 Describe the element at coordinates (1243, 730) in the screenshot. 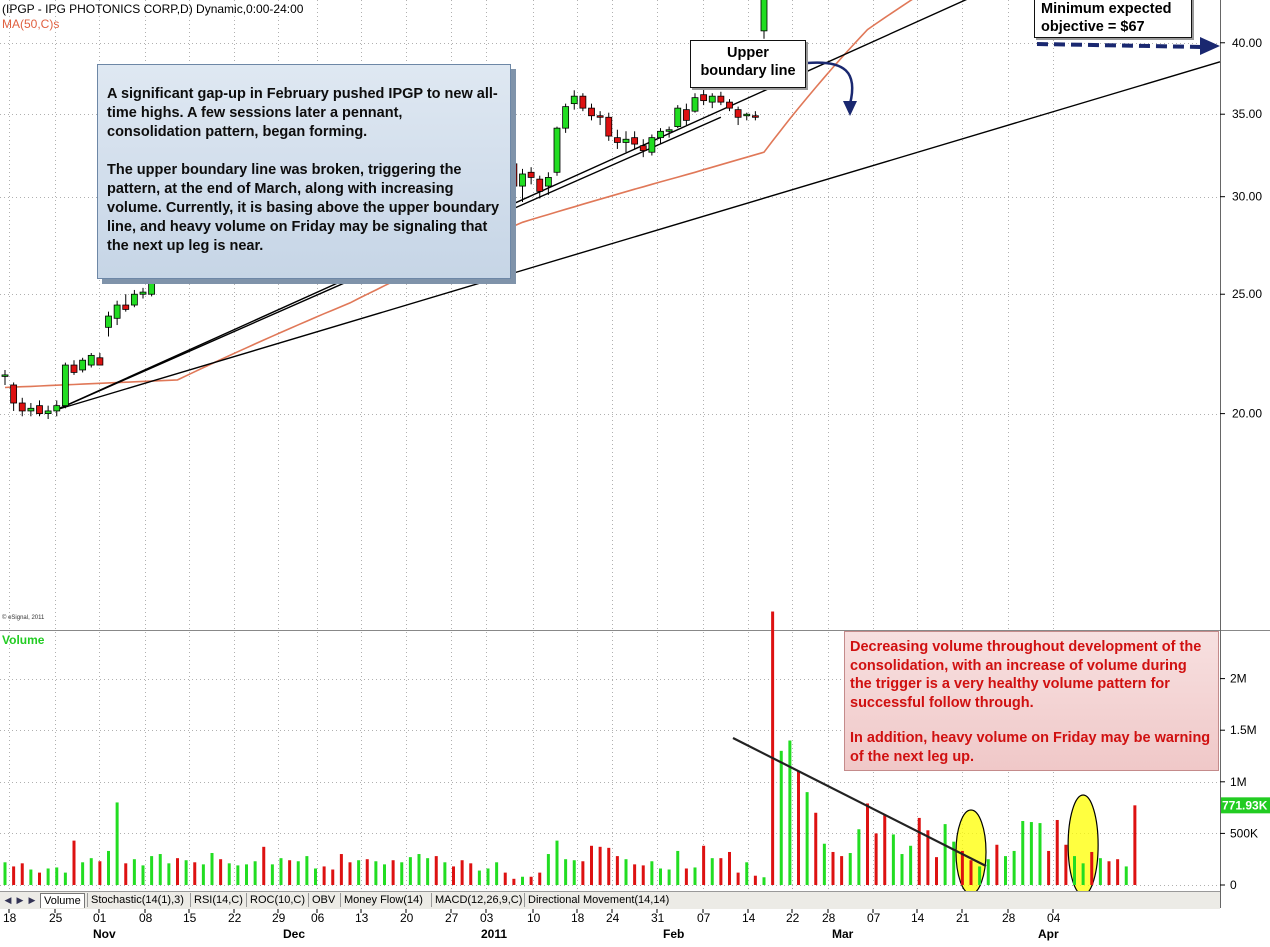

I see `y-tick-label: 1.5M` at that location.